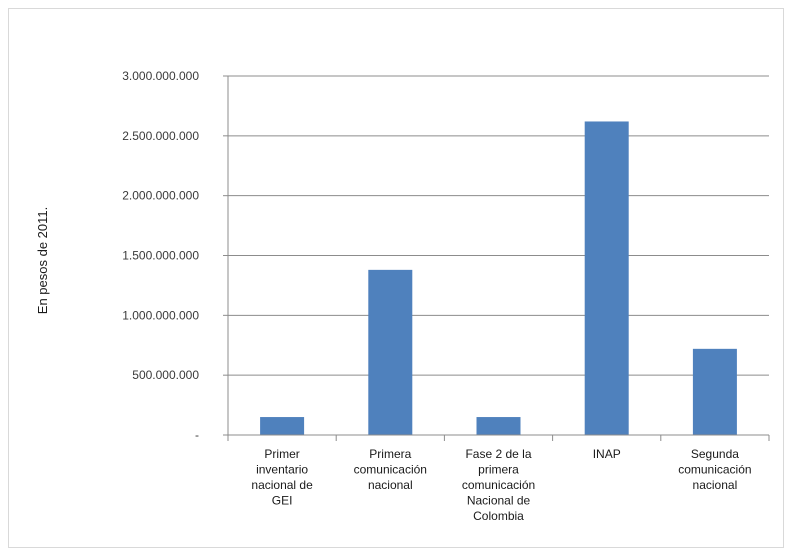 The image size is (790, 554). I want to click on x-category-label: Primera comunicación nacional, so click(390, 469).